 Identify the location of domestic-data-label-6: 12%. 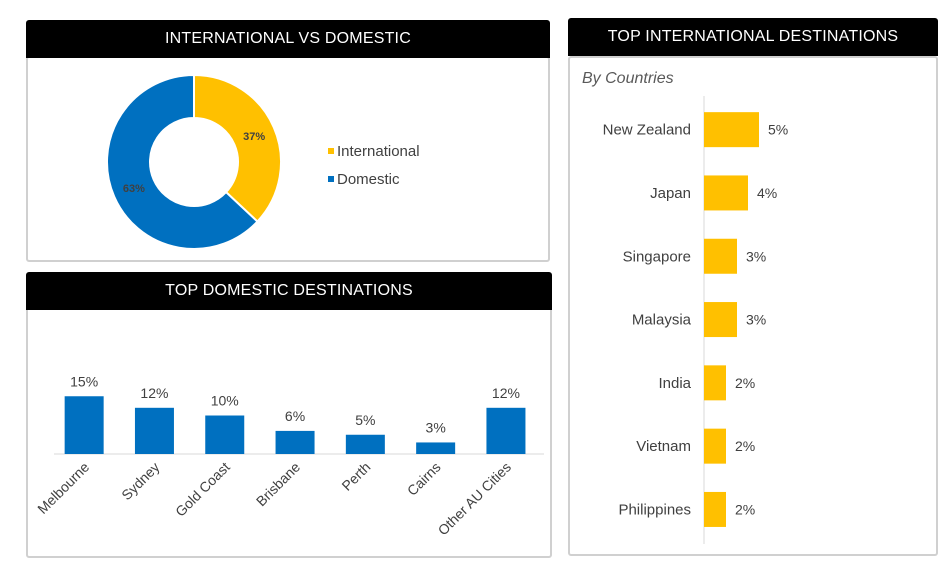
(506, 393).